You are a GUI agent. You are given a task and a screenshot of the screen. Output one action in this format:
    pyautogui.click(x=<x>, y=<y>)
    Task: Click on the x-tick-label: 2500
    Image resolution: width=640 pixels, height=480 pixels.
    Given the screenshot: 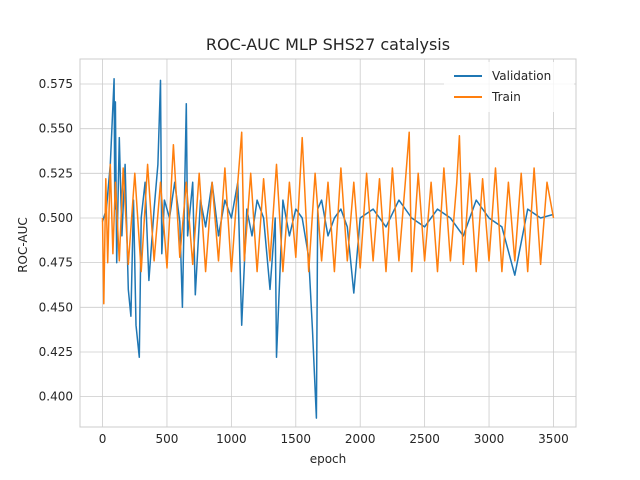 What is the action you would take?
    pyautogui.click(x=424, y=439)
    